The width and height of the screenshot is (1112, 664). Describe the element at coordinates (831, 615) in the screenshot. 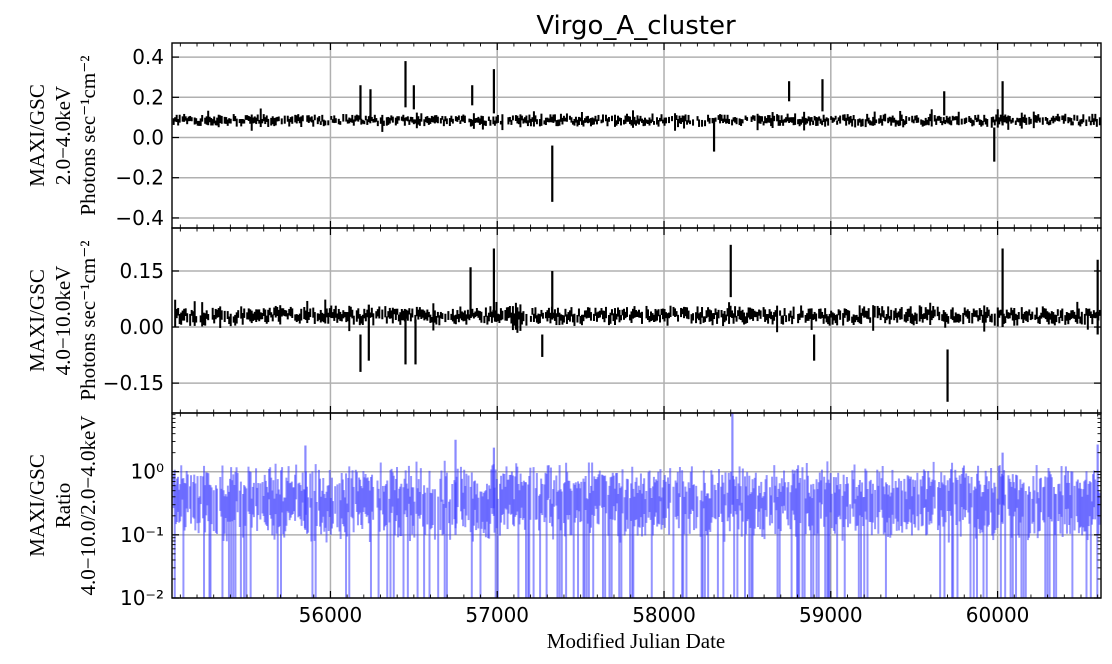

I see `x-tick-label: 59000` at that location.